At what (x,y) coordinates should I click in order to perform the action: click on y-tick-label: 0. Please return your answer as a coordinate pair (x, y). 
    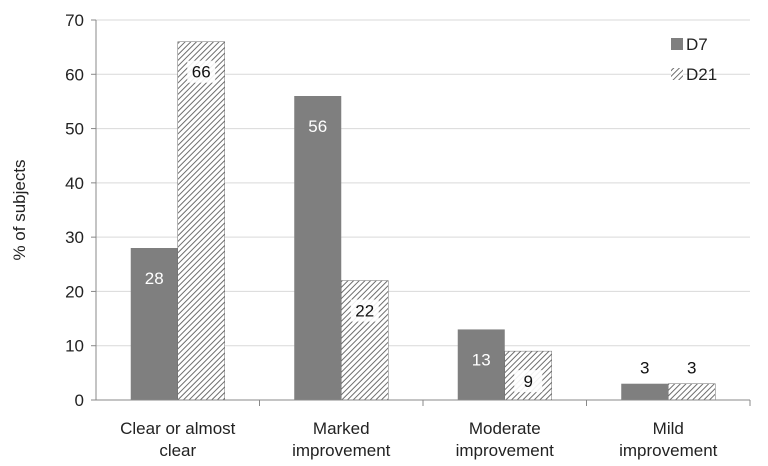
    Looking at the image, I should click on (79, 400).